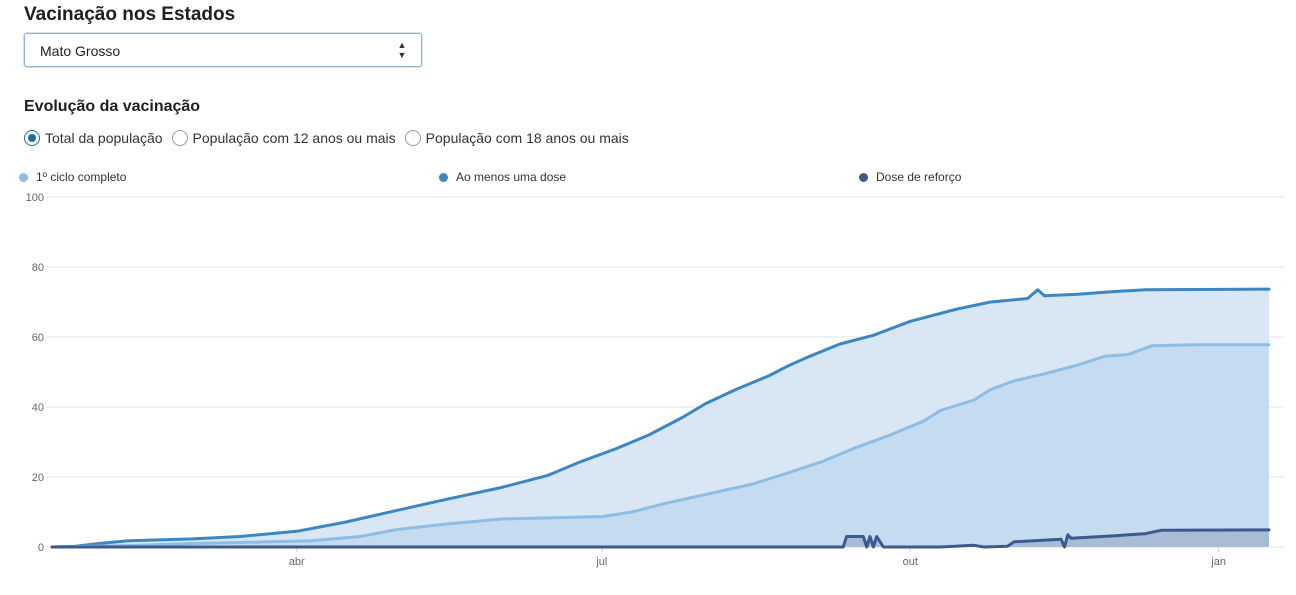 The height and width of the screenshot is (595, 1296). I want to click on y-tick-label: 20, so click(38, 478).